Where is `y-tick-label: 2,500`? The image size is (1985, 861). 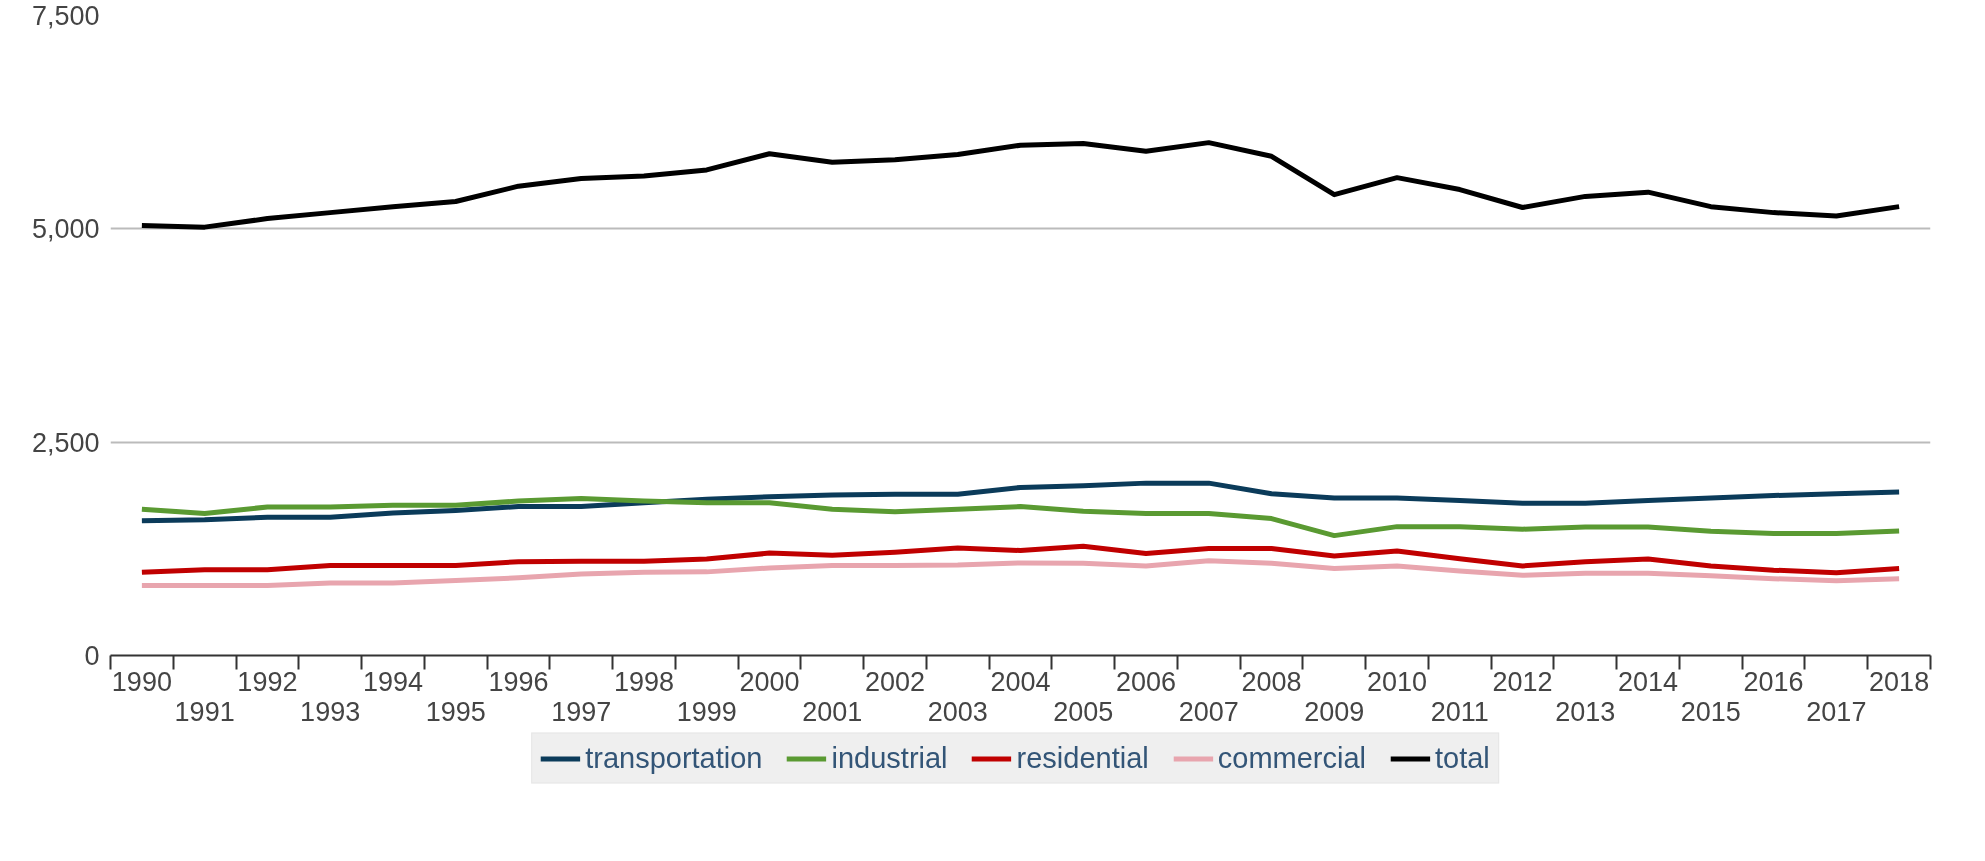
y-tick-label: 2,500 is located at coordinates (65, 442).